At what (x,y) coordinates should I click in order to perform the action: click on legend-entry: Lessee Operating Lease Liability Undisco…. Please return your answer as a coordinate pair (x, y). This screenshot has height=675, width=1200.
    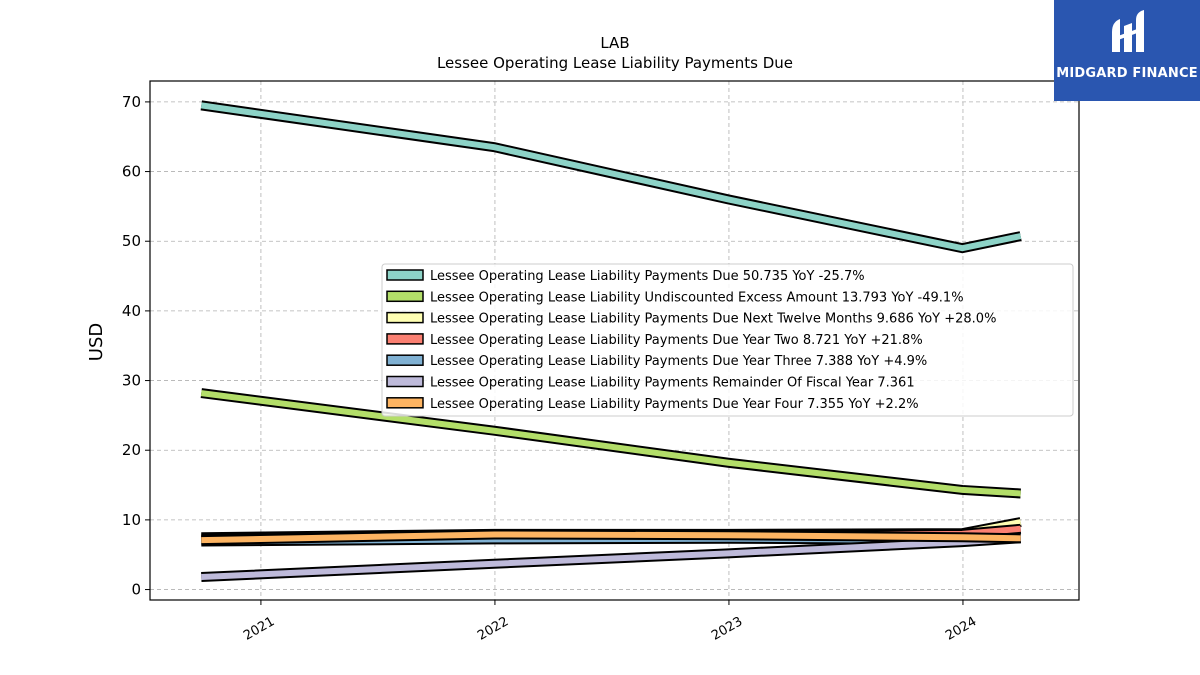
    Looking at the image, I should click on (697, 297).